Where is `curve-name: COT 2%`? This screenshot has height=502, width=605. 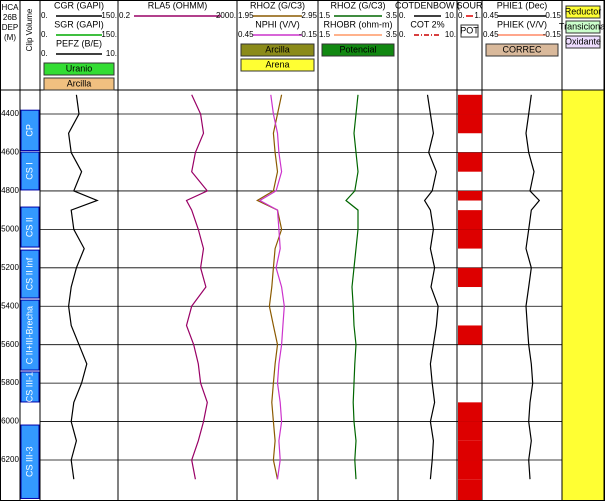
curve-name: COT 2% is located at coordinates (427, 24).